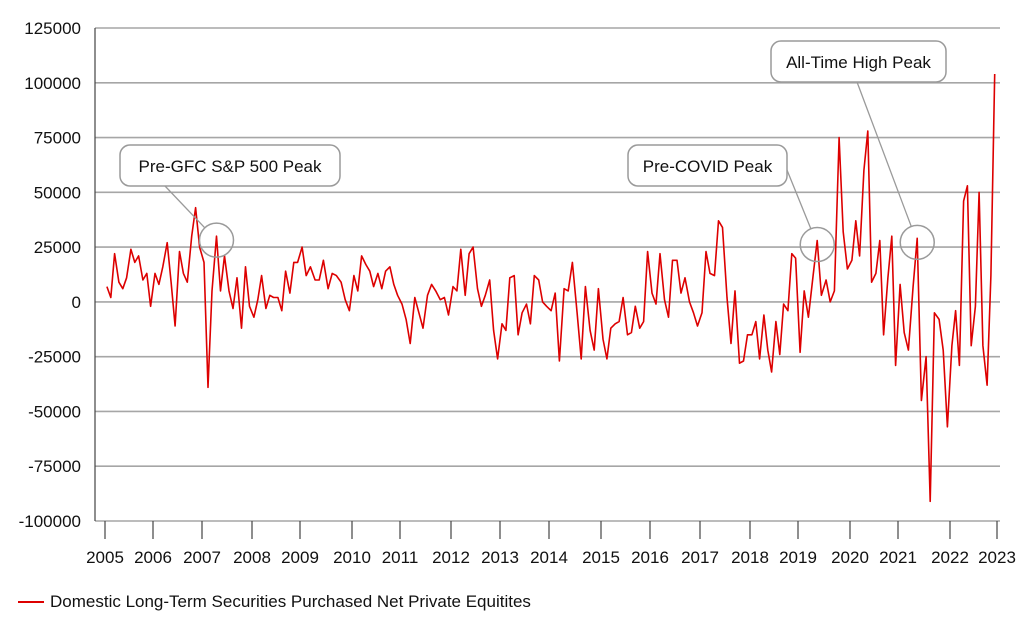  What do you see at coordinates (400, 557) in the screenshot?
I see `x-tick-label-2011: 2011` at bounding box center [400, 557].